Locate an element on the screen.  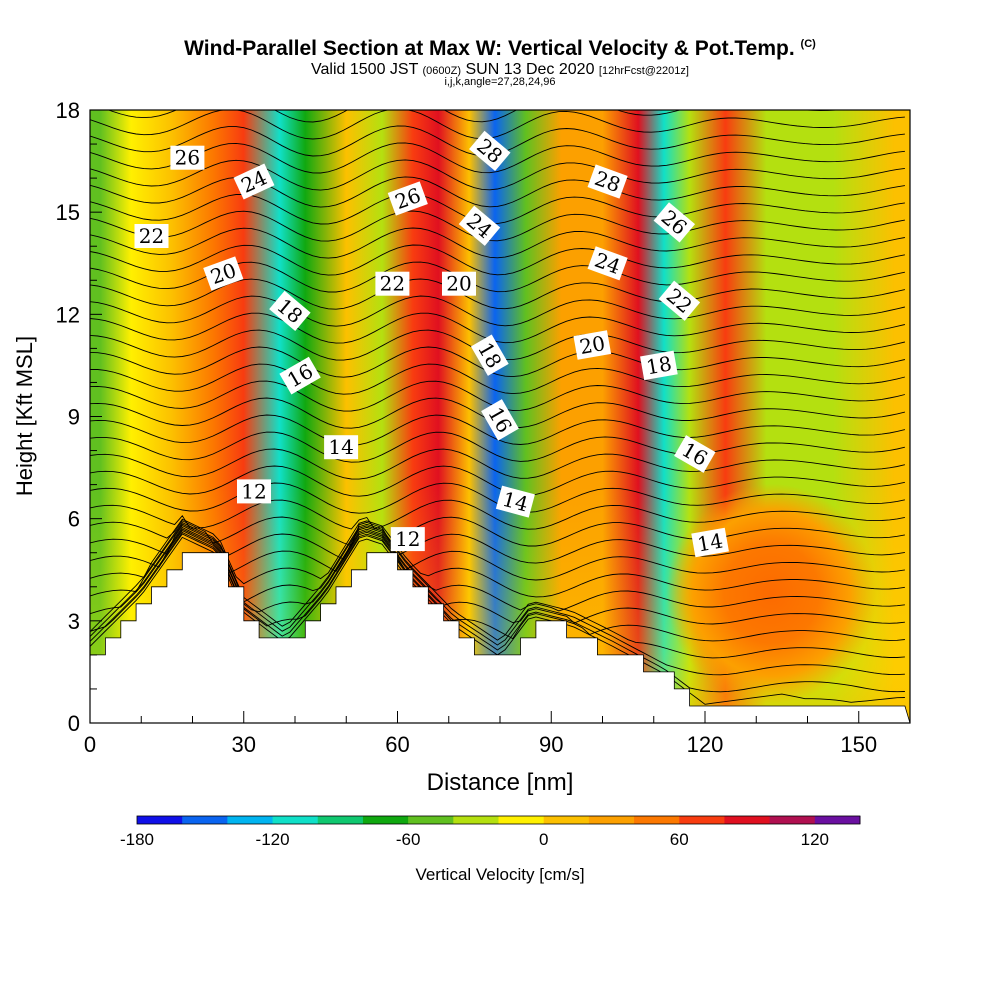
colorbar-frame is located at coordinates (498, 820).